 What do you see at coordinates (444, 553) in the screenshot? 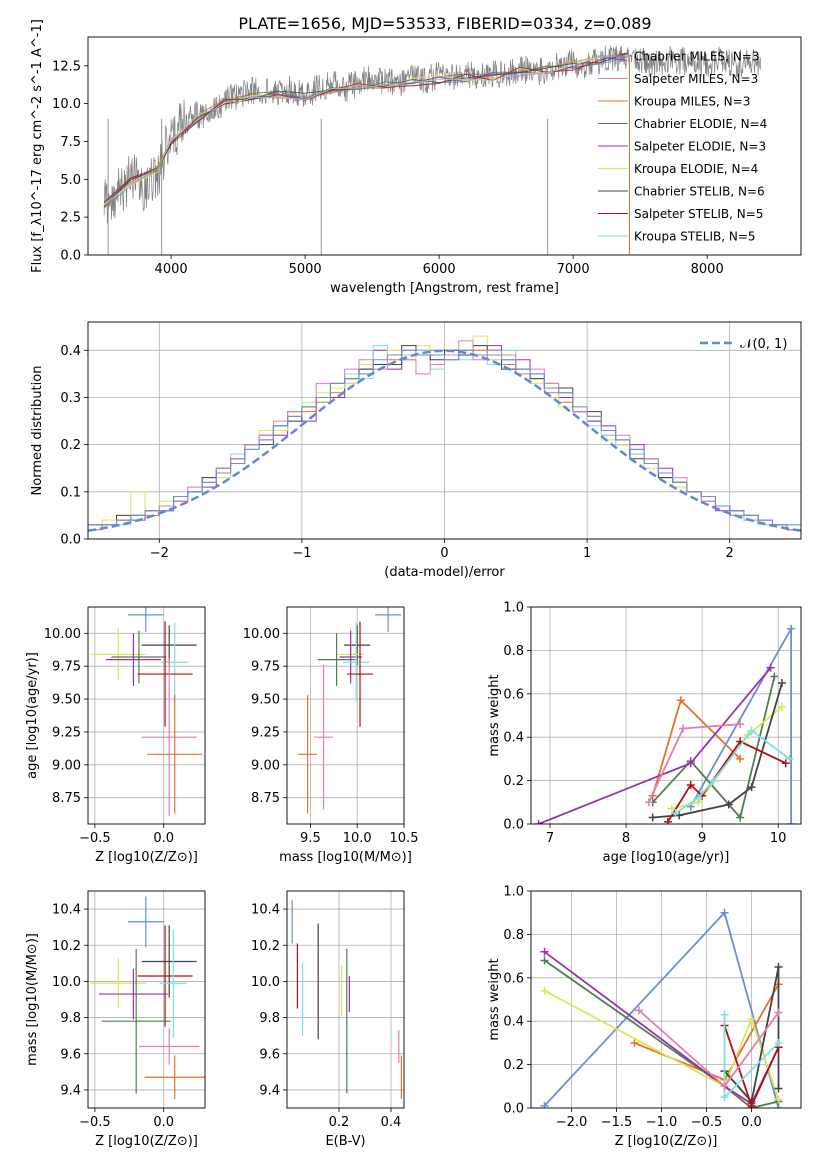
I see `x-tick-label: 0` at bounding box center [444, 553].